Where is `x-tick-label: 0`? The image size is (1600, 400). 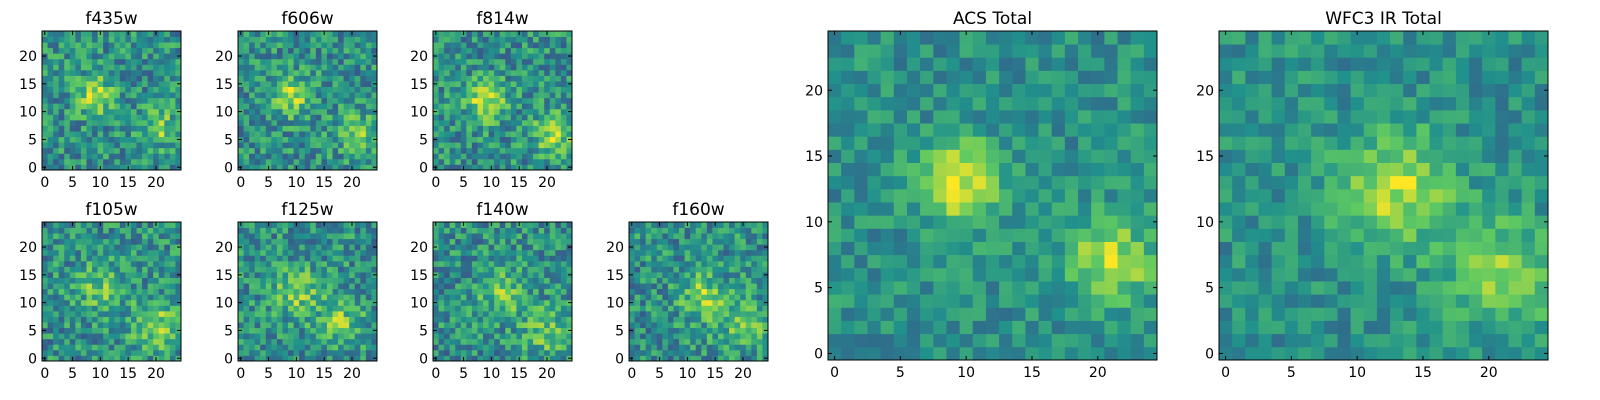 x-tick-label: 0 is located at coordinates (240, 374).